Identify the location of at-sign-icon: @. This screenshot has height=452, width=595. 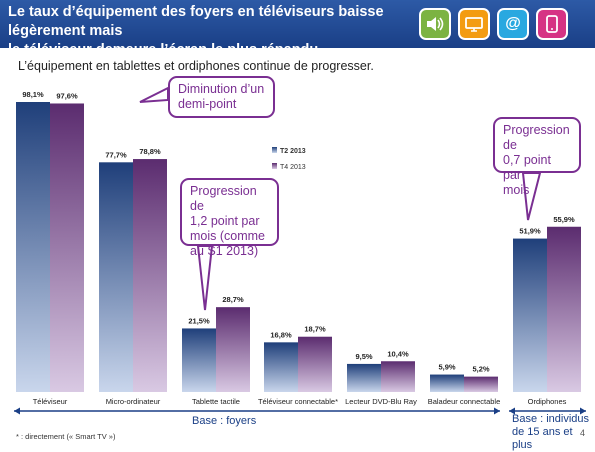
(513, 24).